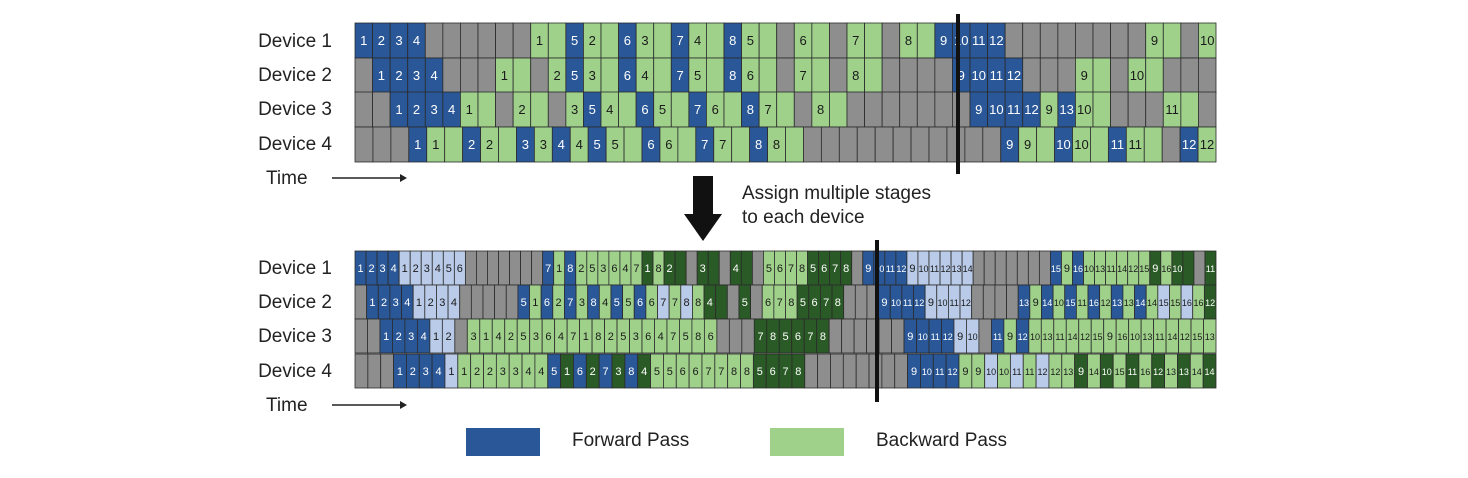 The width and height of the screenshot is (1468, 478). I want to click on legend-backward-swatch, so click(807, 442).